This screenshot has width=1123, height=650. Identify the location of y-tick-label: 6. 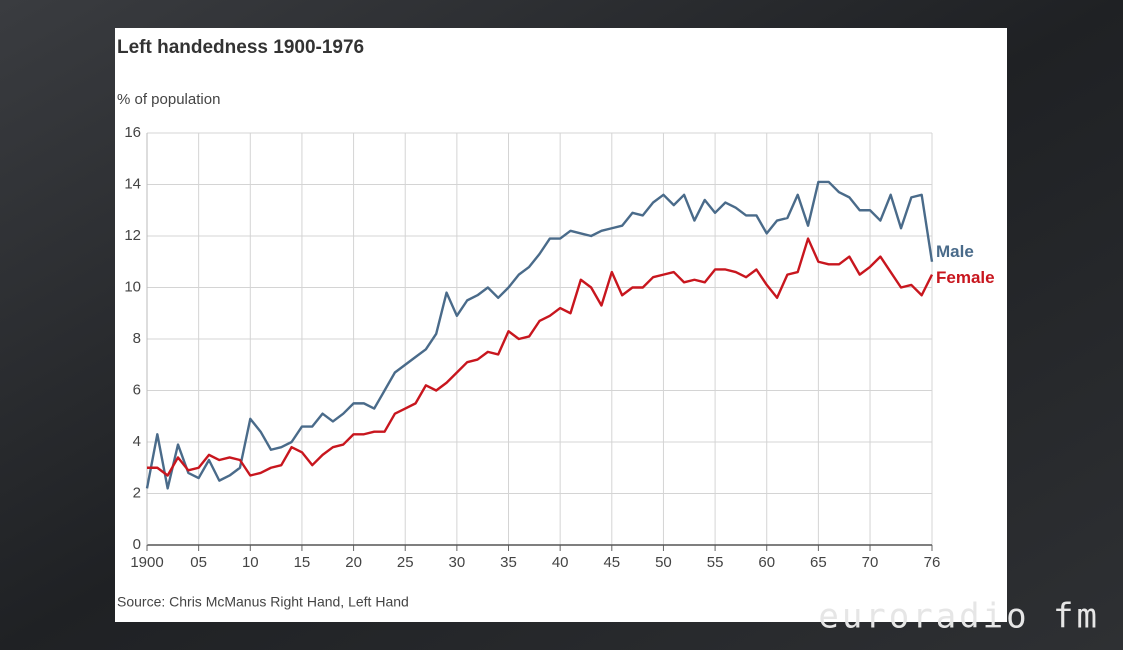
(137, 389).